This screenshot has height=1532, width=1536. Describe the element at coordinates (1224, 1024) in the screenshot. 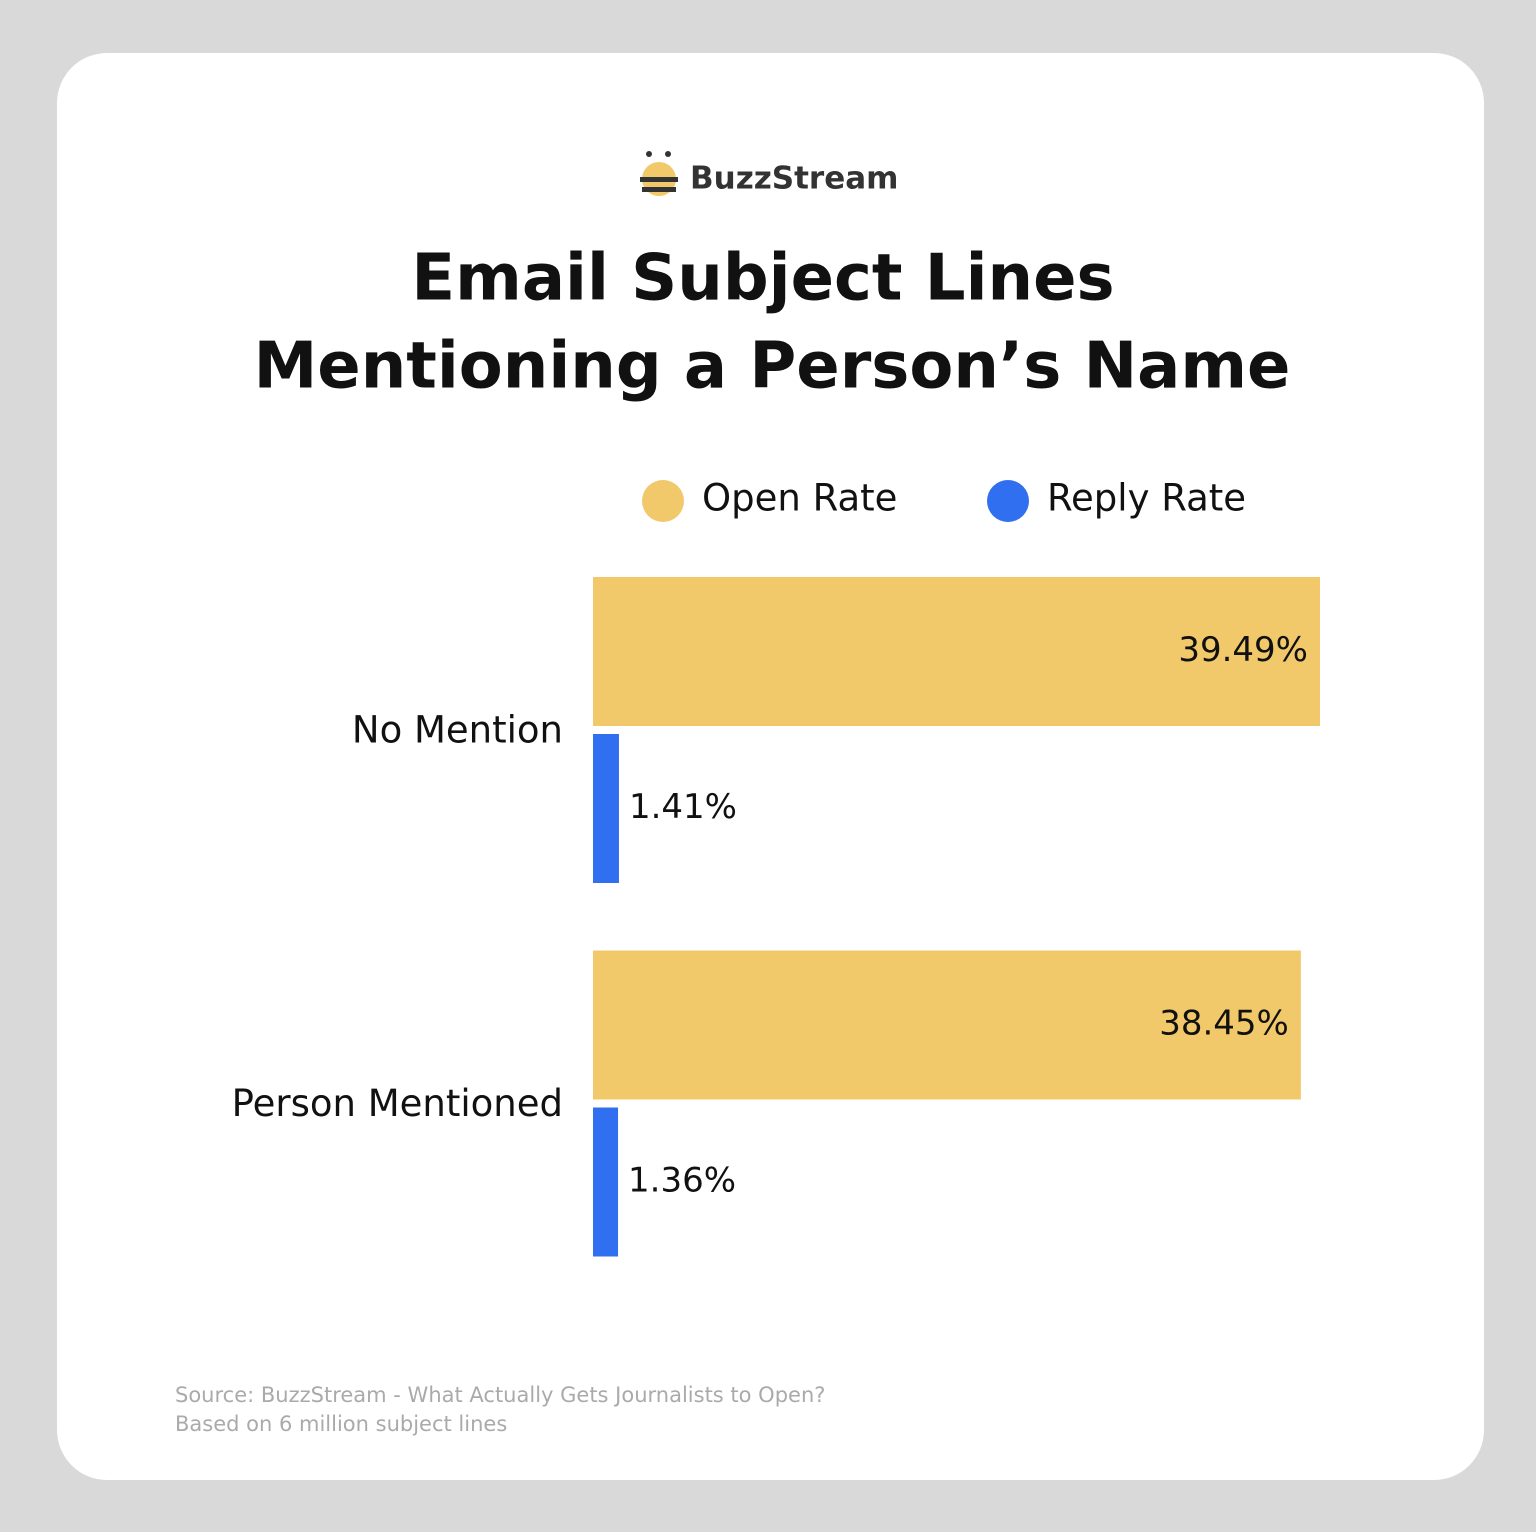

I see `value-label: 38.45%` at that location.